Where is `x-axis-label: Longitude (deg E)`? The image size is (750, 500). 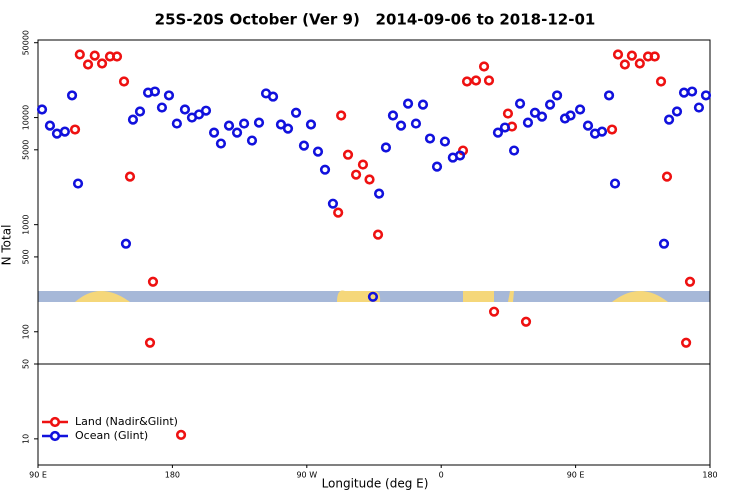 x-axis-label: Longitude (deg E) is located at coordinates (375, 484).